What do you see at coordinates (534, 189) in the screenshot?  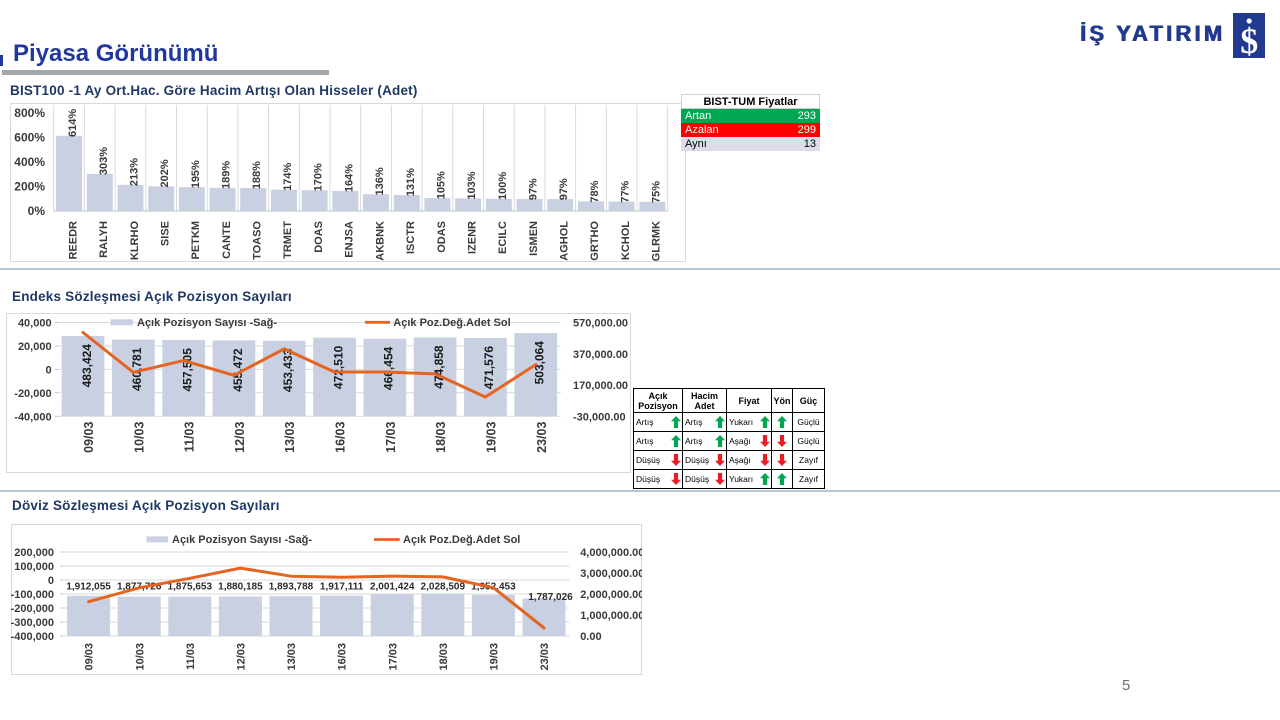 I see `svg-text: 97%` at bounding box center [534, 189].